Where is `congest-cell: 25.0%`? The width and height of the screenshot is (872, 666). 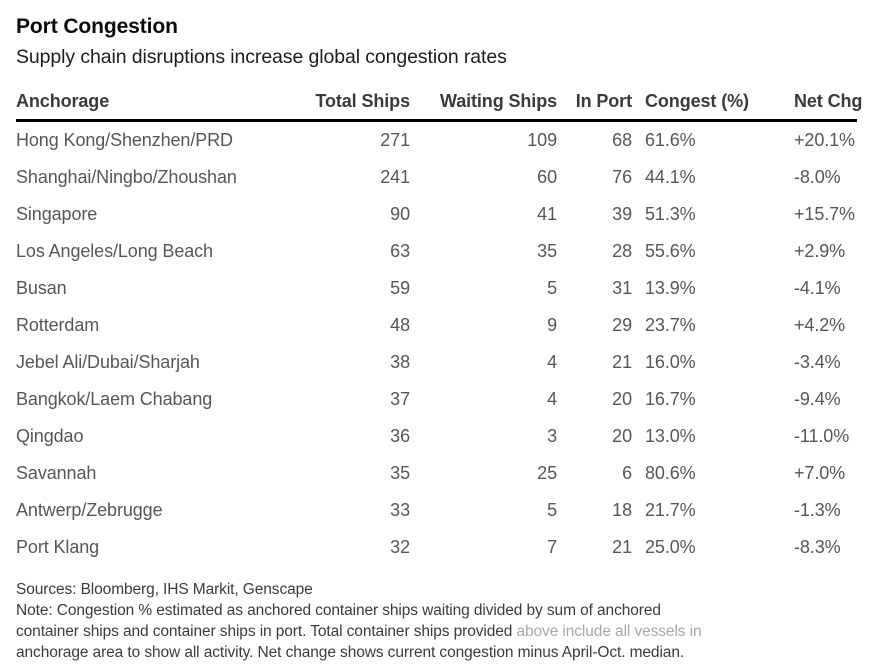 congest-cell: 25.0% is located at coordinates (670, 546).